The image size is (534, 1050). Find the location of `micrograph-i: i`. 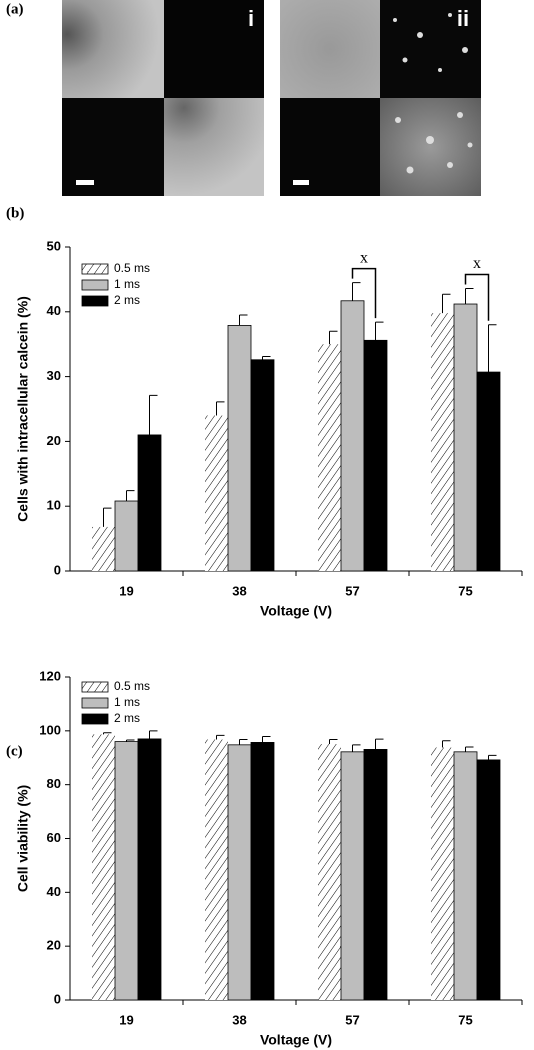

micrograph-i: i is located at coordinates (163, 98).